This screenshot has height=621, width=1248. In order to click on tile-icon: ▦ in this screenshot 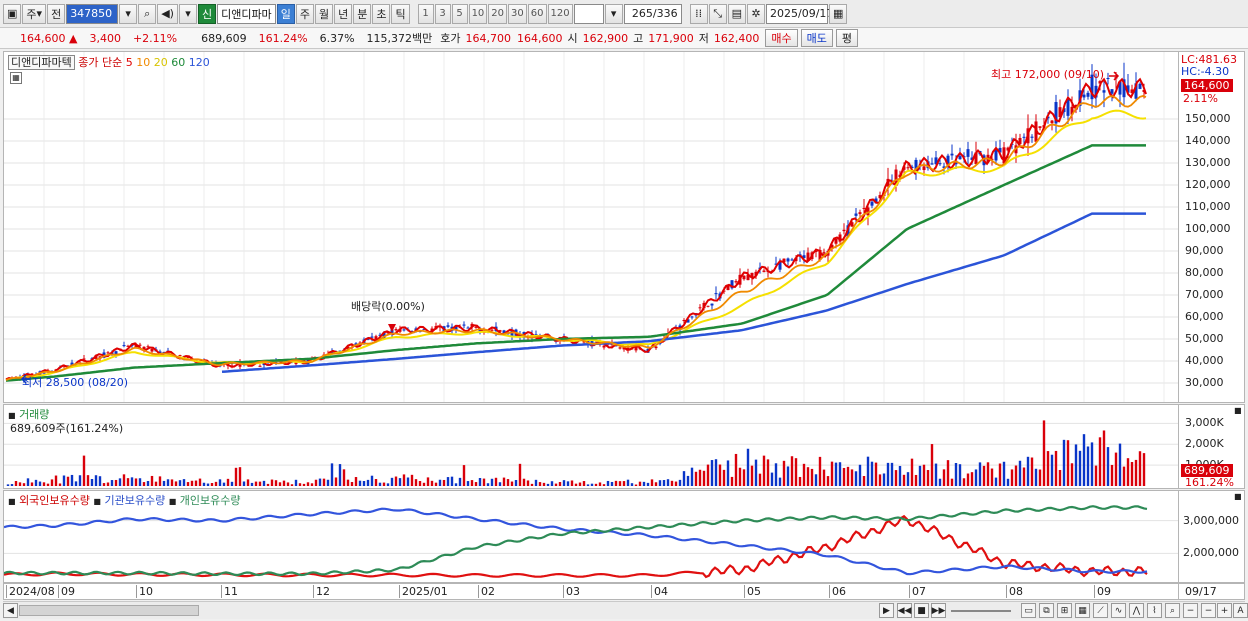, I will do `click(1082, 610)`.